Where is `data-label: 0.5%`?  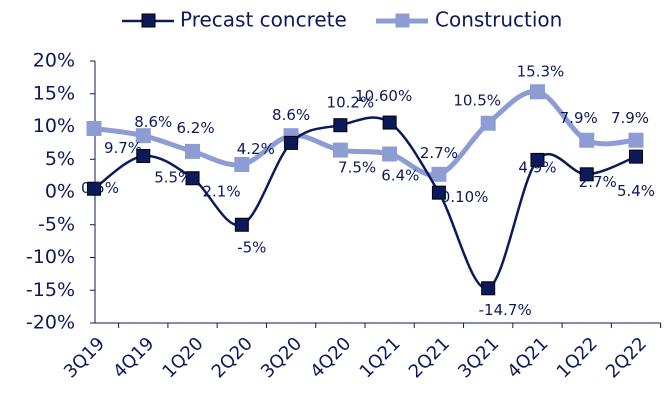
data-label: 0.5% is located at coordinates (100, 188).